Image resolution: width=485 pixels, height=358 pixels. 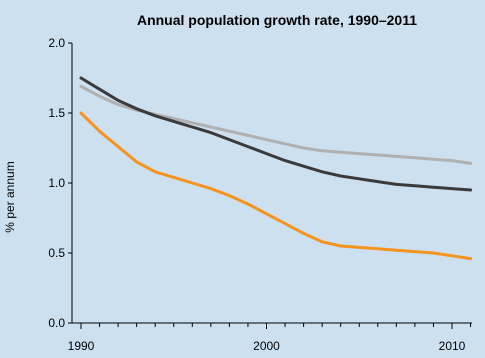 I want to click on y-tick-label: 2.0, so click(x=56, y=43).